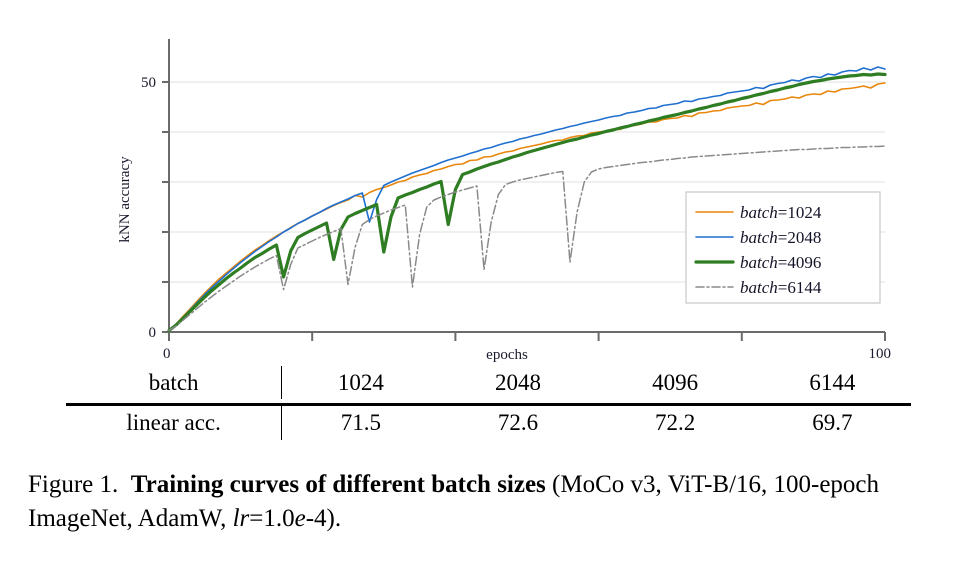 The image size is (973, 573). I want to click on y-axis-title: kNN accuracy, so click(125, 199).